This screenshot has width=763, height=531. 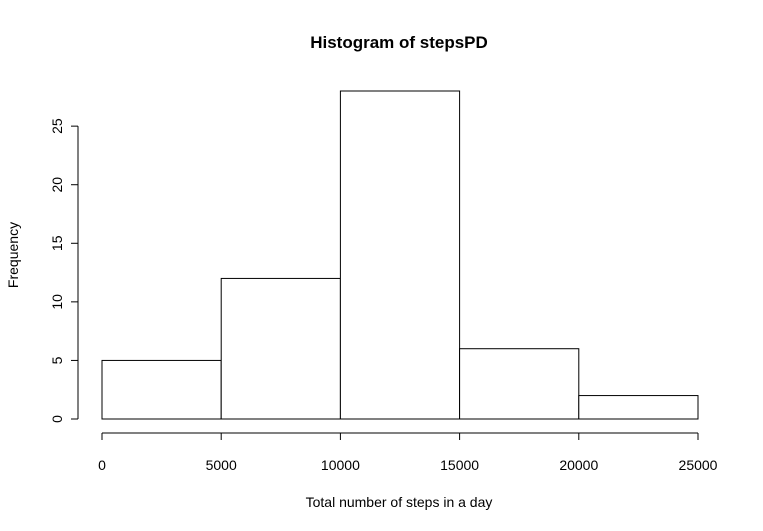 I want to click on y-tick-label: 25, so click(x=57, y=126).